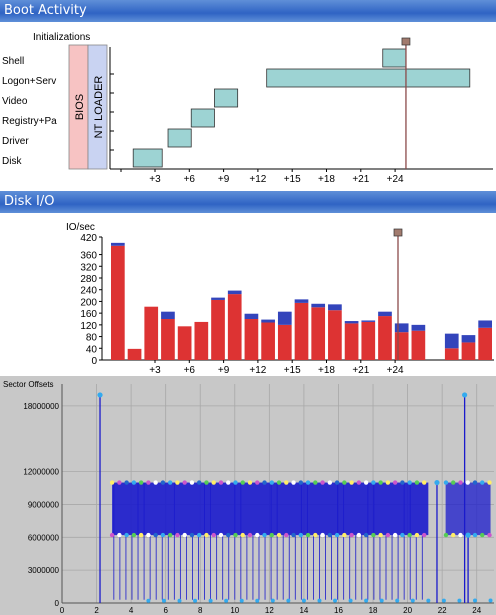 This screenshot has height=615, width=496. What do you see at coordinates (88, 256) in the screenshot?
I see `y-tick-label: 360` at bounding box center [88, 256].